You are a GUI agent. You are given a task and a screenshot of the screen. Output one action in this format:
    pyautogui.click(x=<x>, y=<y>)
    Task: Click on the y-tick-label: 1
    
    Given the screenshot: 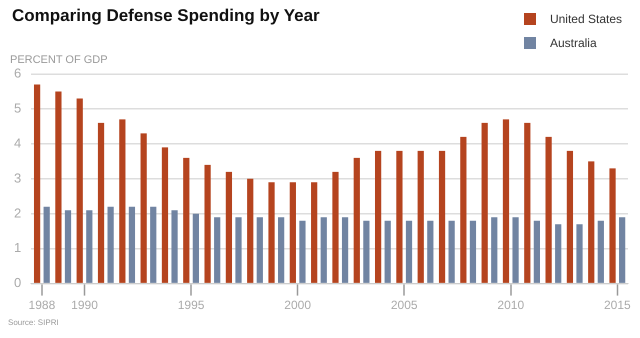 What is the action you would take?
    pyautogui.click(x=18, y=248)
    